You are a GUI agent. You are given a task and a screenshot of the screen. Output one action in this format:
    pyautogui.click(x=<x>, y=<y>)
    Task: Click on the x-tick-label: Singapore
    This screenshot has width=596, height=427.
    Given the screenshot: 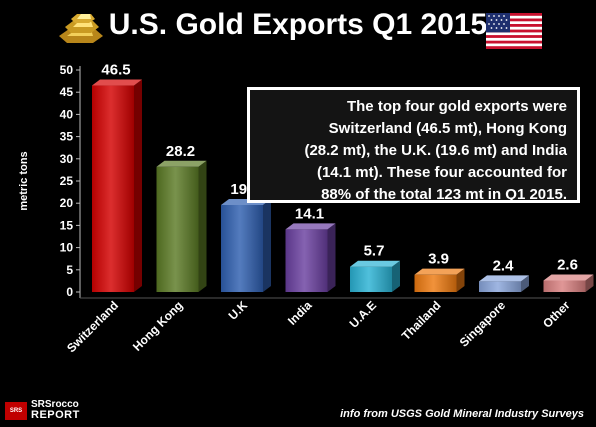 What is the action you would take?
    pyautogui.click(x=483, y=324)
    